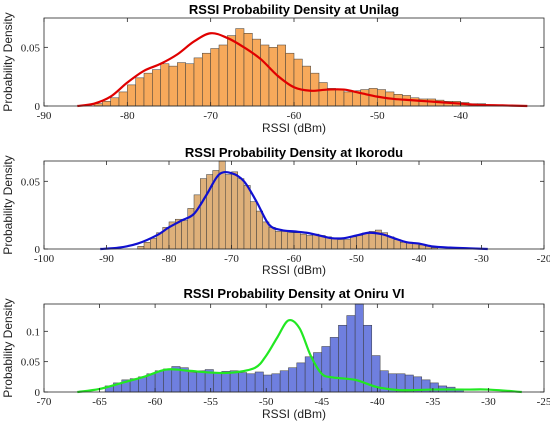  Describe the element at coordinates (433, 402) in the screenshot. I see `x-tick-label: -35` at that location.